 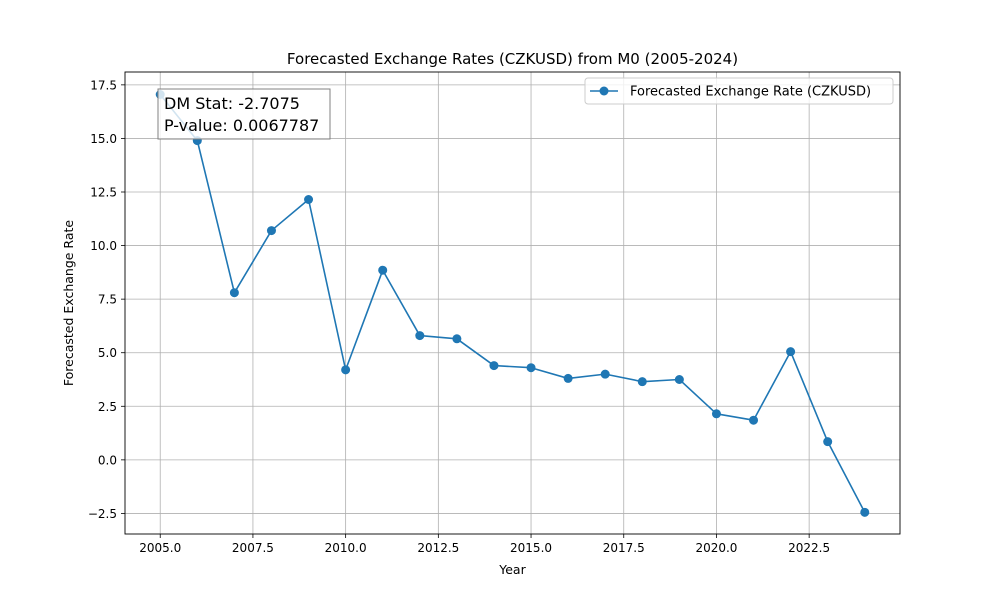 I want to click on x-tick-label: 2015.0, so click(x=531, y=548).